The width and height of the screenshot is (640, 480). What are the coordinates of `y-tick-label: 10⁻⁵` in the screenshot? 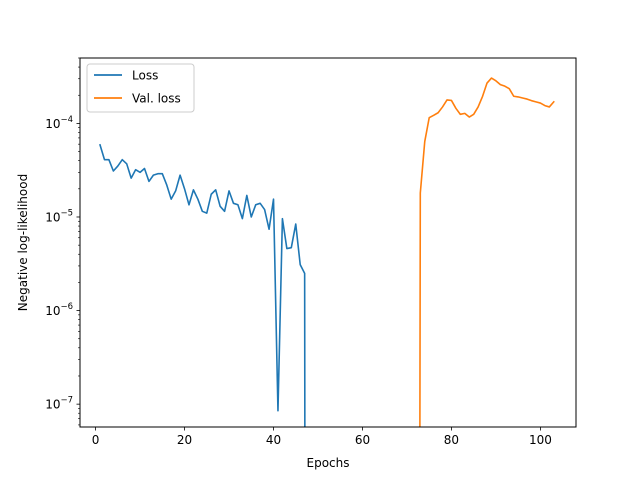 It's located at (59, 216).